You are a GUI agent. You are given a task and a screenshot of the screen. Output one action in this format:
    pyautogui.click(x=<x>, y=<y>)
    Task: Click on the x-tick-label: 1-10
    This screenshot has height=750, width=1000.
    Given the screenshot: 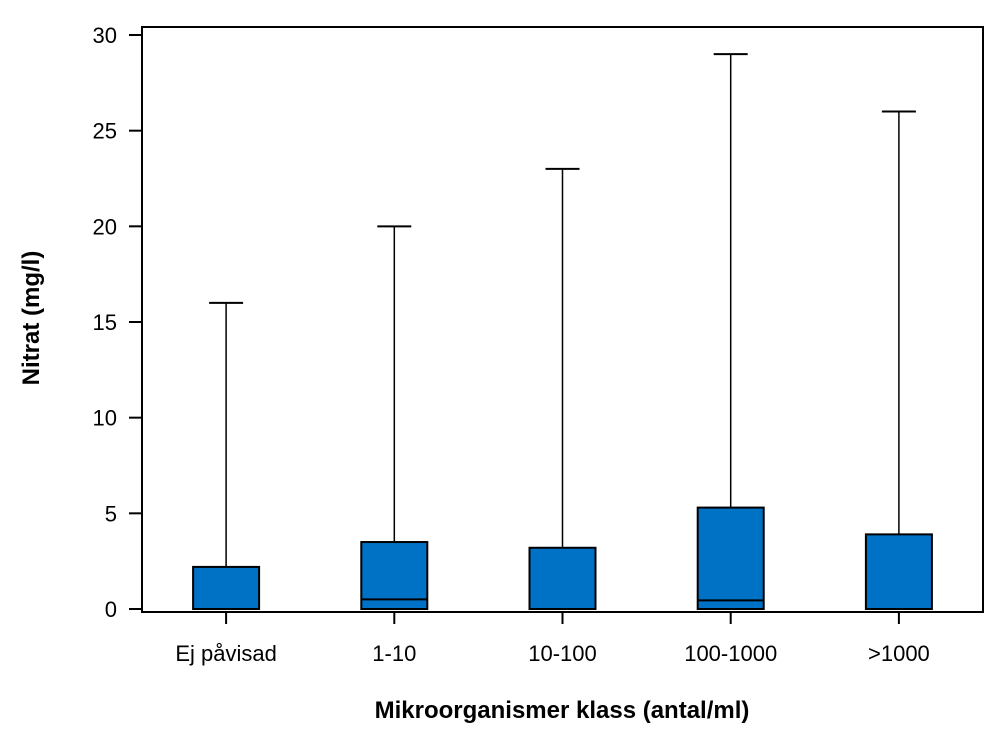 What is the action you would take?
    pyautogui.click(x=394, y=653)
    